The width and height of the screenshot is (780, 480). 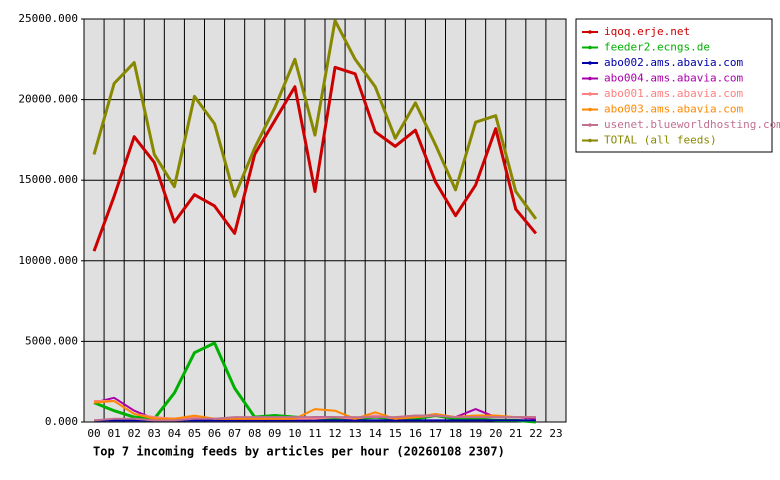 What do you see at coordinates (515, 433) in the screenshot?
I see `x-tick-label: 21` at bounding box center [515, 433].